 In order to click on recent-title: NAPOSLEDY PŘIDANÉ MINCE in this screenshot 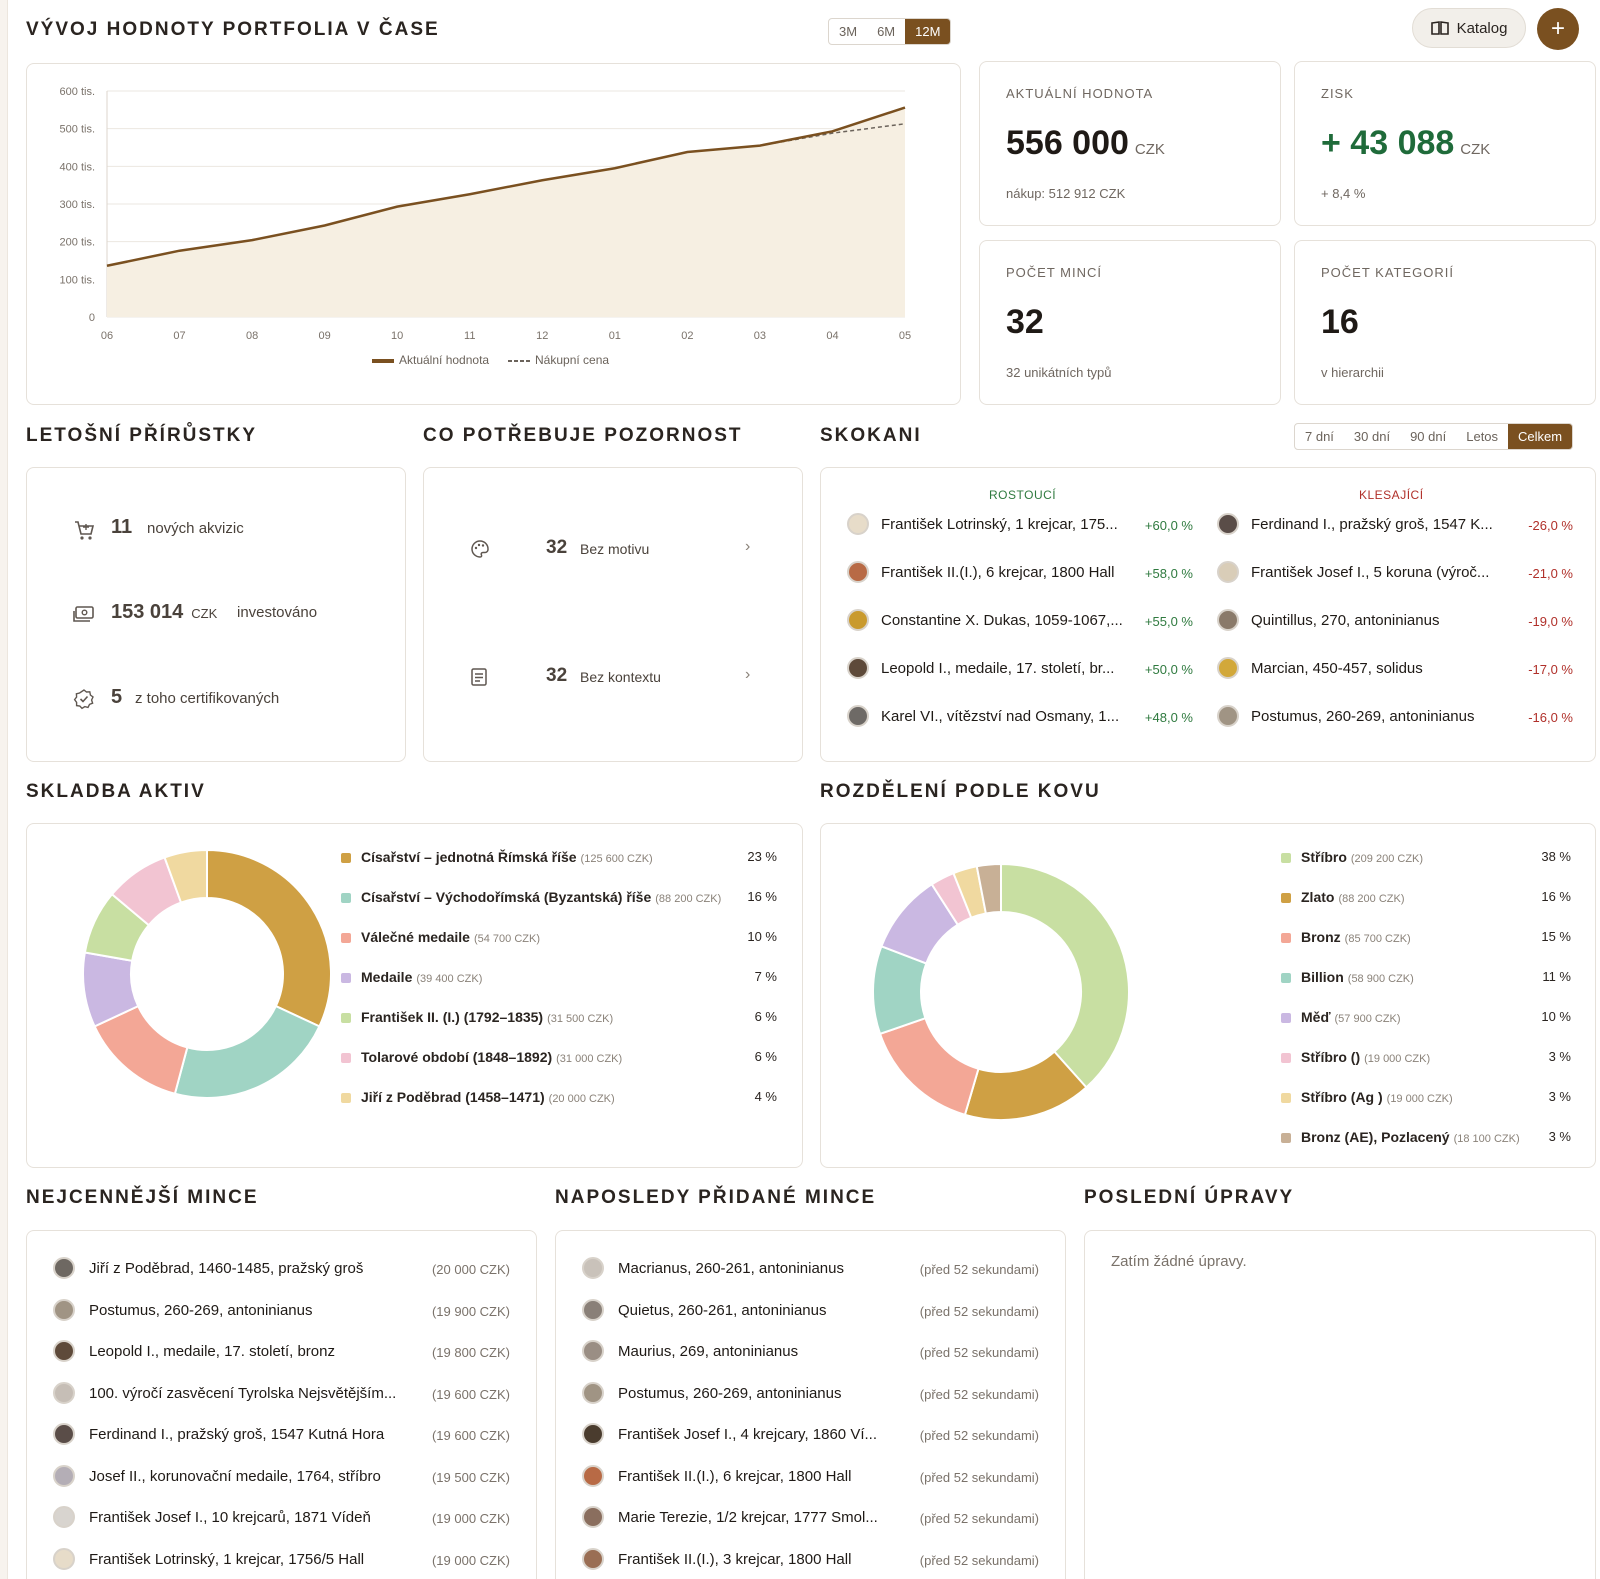, I will do `click(716, 1197)`.